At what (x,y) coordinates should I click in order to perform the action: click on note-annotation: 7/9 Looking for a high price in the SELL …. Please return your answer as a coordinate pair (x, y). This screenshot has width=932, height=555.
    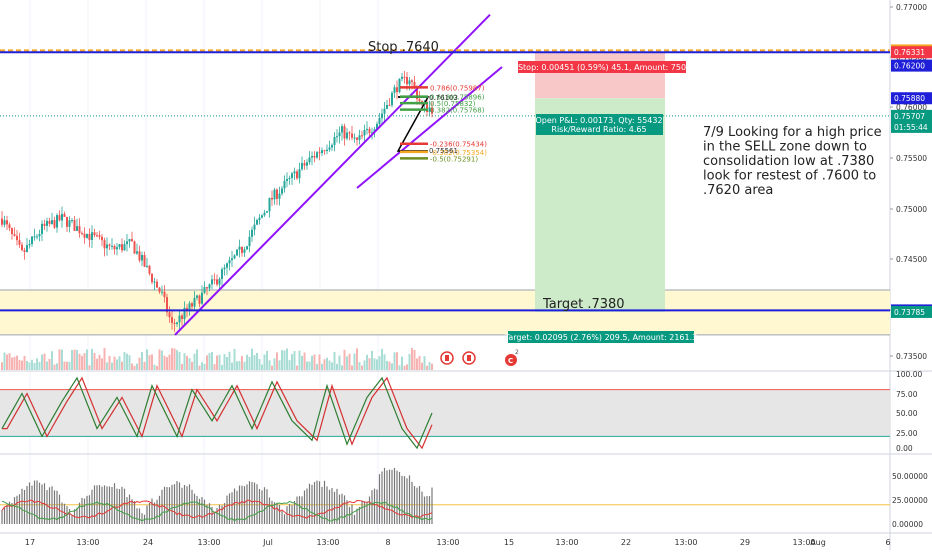
    Looking at the image, I should click on (792, 161).